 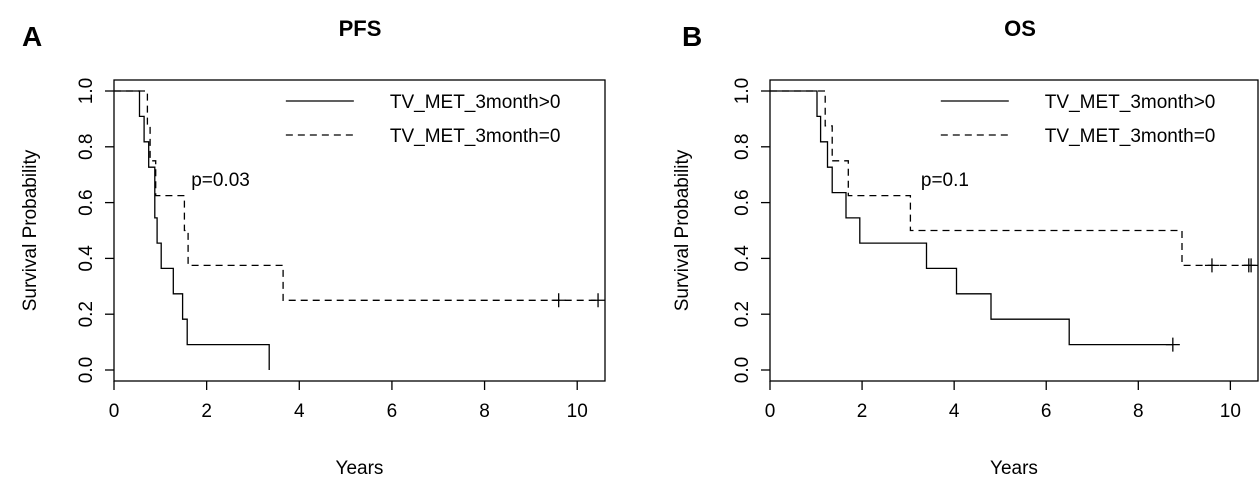 I want to click on panel-letter: B, so click(x=692, y=36).